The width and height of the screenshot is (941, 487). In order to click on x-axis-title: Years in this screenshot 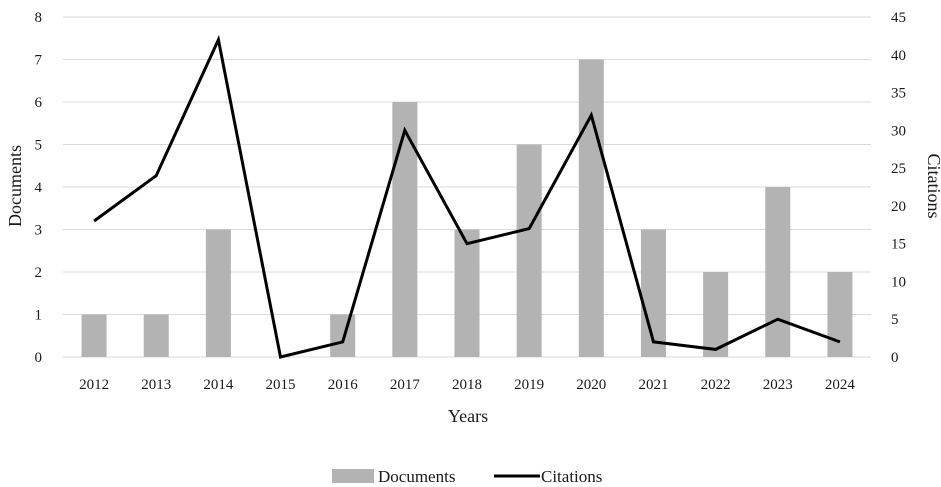, I will do `click(468, 416)`.